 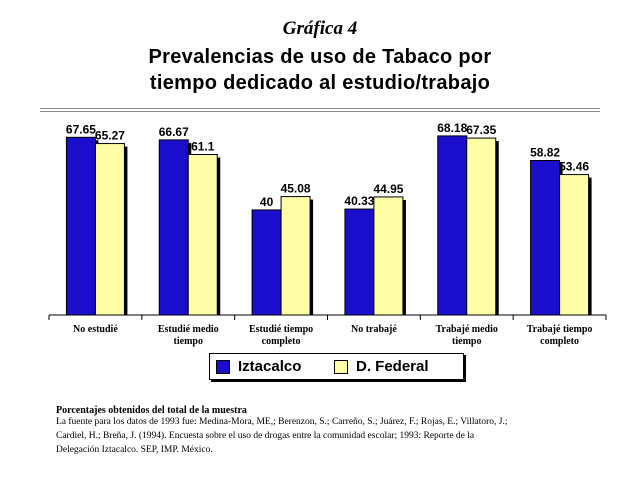 I want to click on category-label: Estudié medio, so click(x=188, y=329).